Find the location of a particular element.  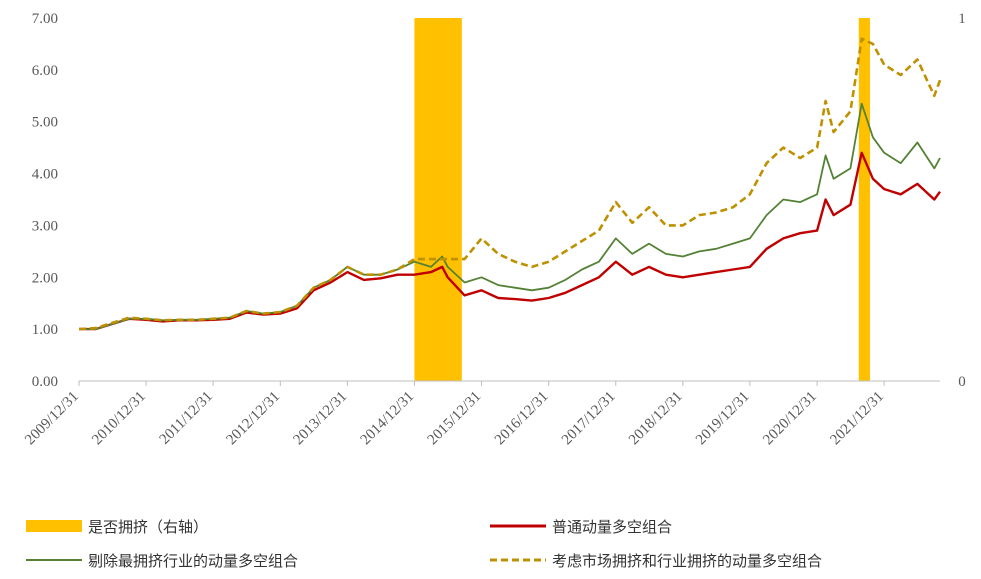

y-left-tick-label: 4.00 is located at coordinates (45, 175).